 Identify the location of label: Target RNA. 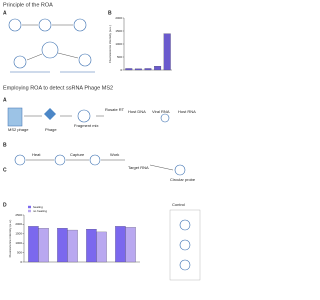
(138, 167).